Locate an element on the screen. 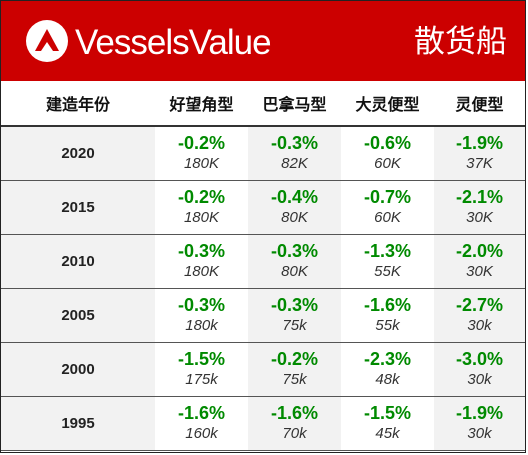  build-year-cell: 2010 is located at coordinates (78, 261).